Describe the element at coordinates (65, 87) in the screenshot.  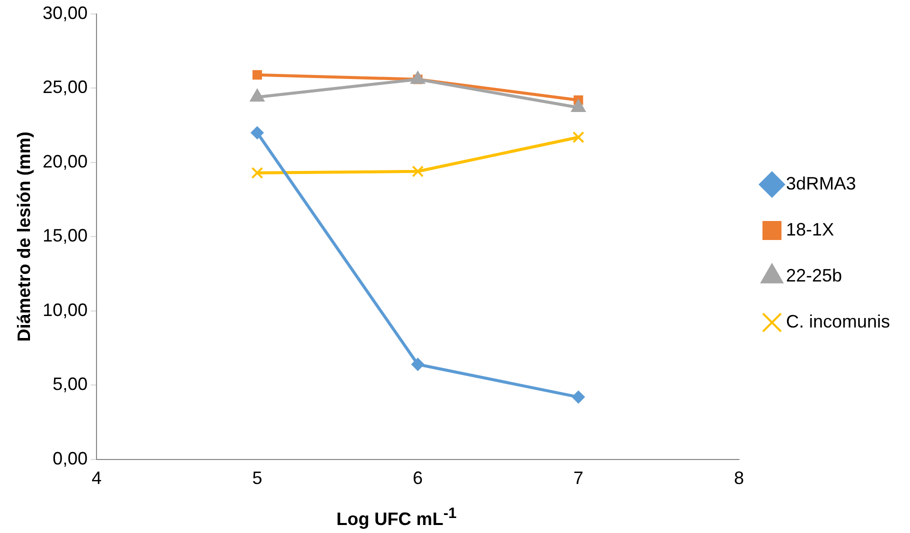
I see `y-tick-label: 25,00` at that location.